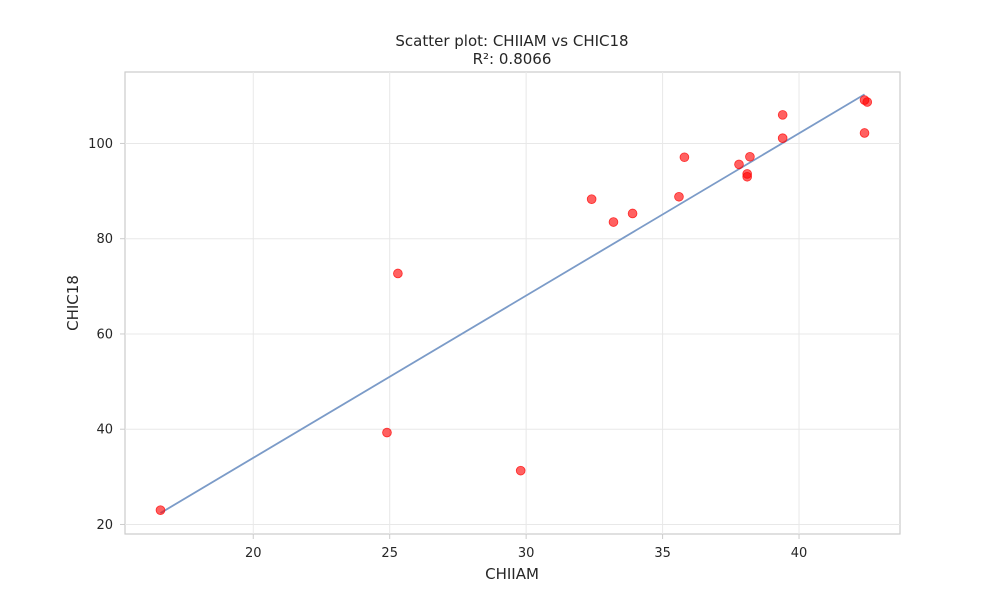 The width and height of the screenshot is (1000, 600). Describe the element at coordinates (73, 303) in the screenshot. I see `y-axis-label: CHIC18` at that location.